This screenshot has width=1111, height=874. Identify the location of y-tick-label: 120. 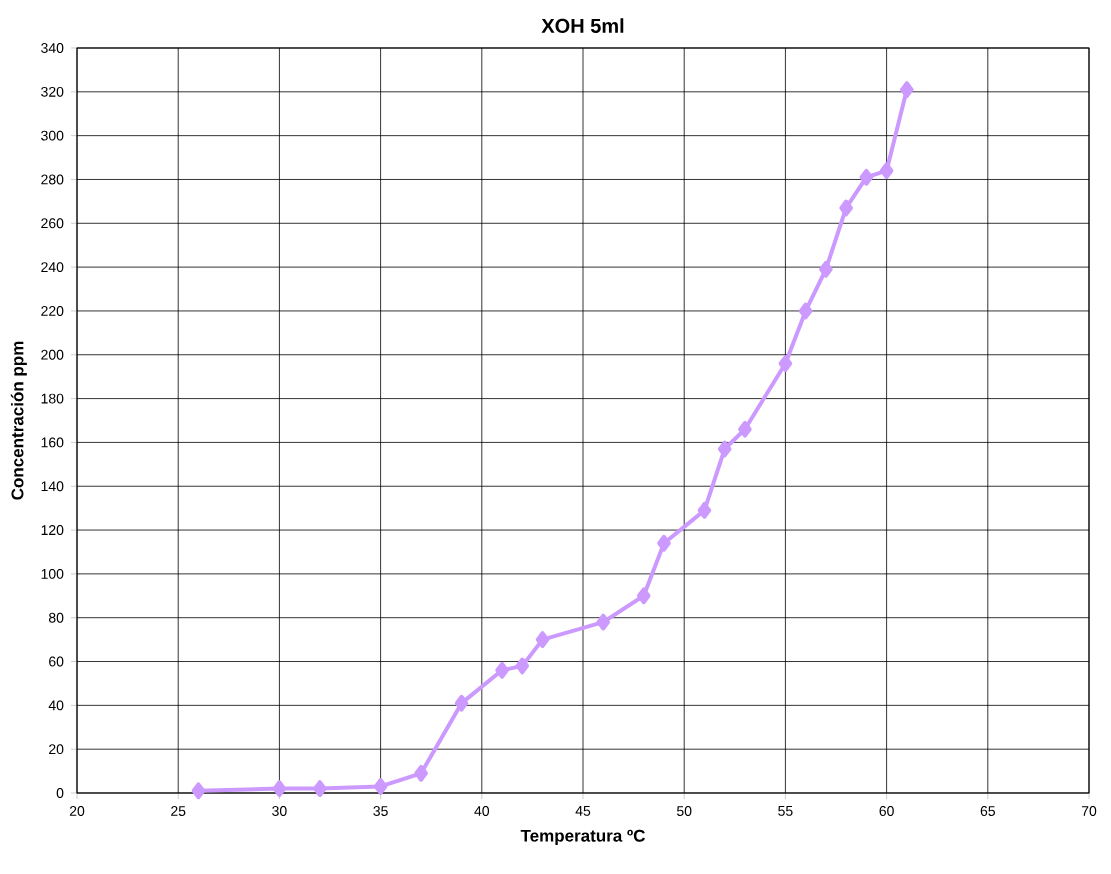
(52, 530).